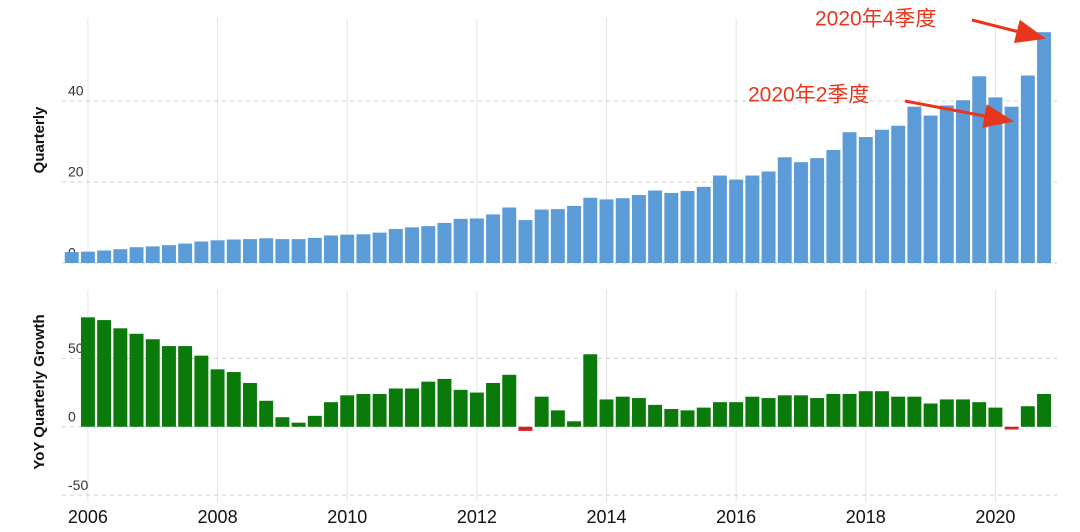 Image resolution: width=1080 pixels, height=532 pixels. What do you see at coordinates (76, 91) in the screenshot?
I see `y-tick-label: 40` at bounding box center [76, 91].